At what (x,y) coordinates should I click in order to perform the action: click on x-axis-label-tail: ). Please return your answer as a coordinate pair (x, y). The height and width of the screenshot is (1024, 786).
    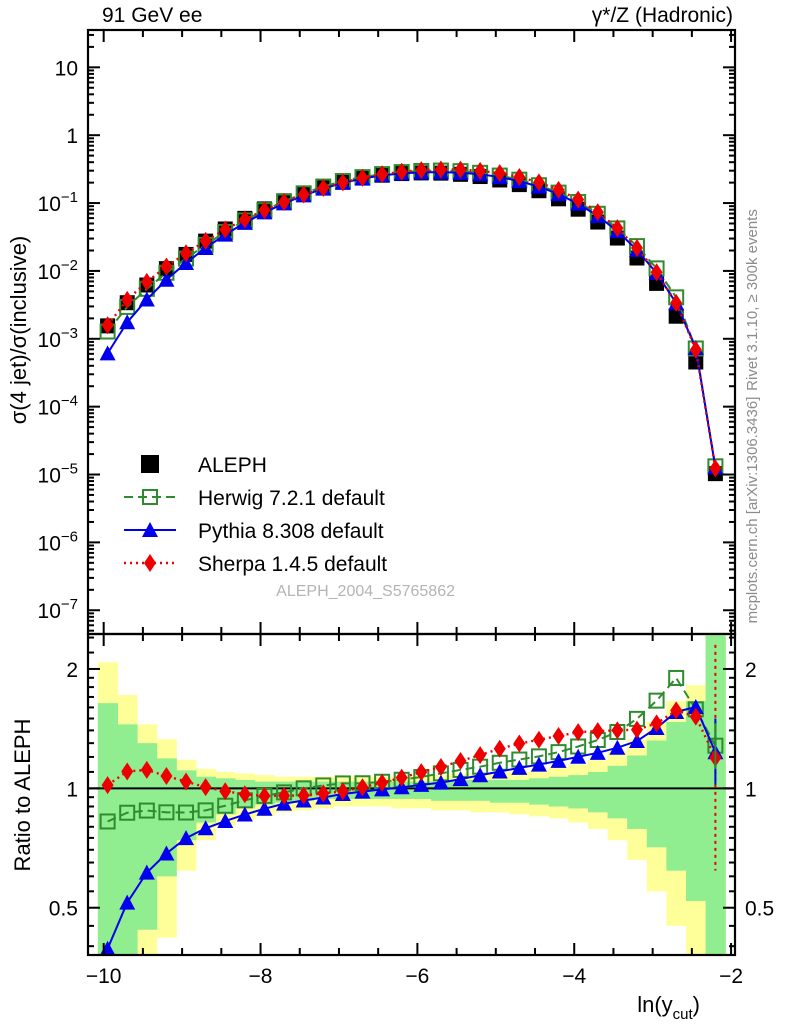
    Looking at the image, I should click on (696, 1004).